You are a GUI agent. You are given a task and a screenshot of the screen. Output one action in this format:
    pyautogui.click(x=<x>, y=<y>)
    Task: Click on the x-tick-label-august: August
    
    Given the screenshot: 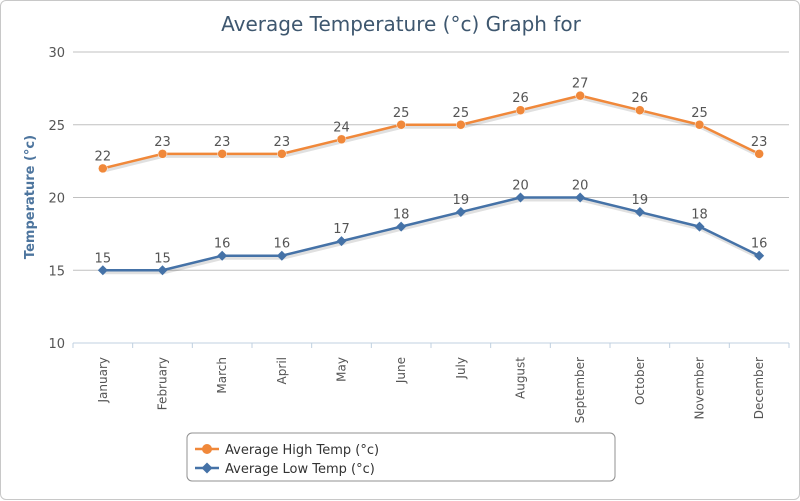 What is the action you would take?
    pyautogui.click(x=521, y=378)
    